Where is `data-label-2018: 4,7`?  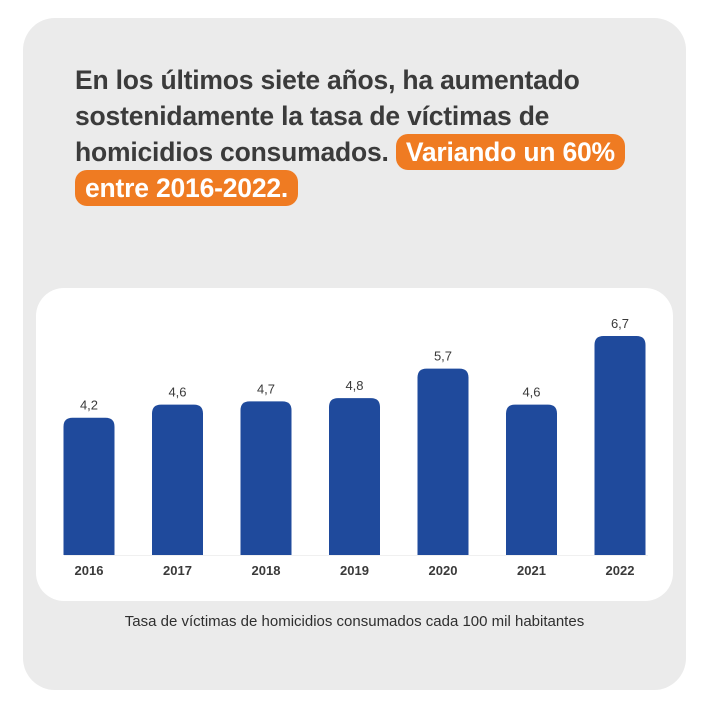 data-label-2018: 4,7 is located at coordinates (266, 388).